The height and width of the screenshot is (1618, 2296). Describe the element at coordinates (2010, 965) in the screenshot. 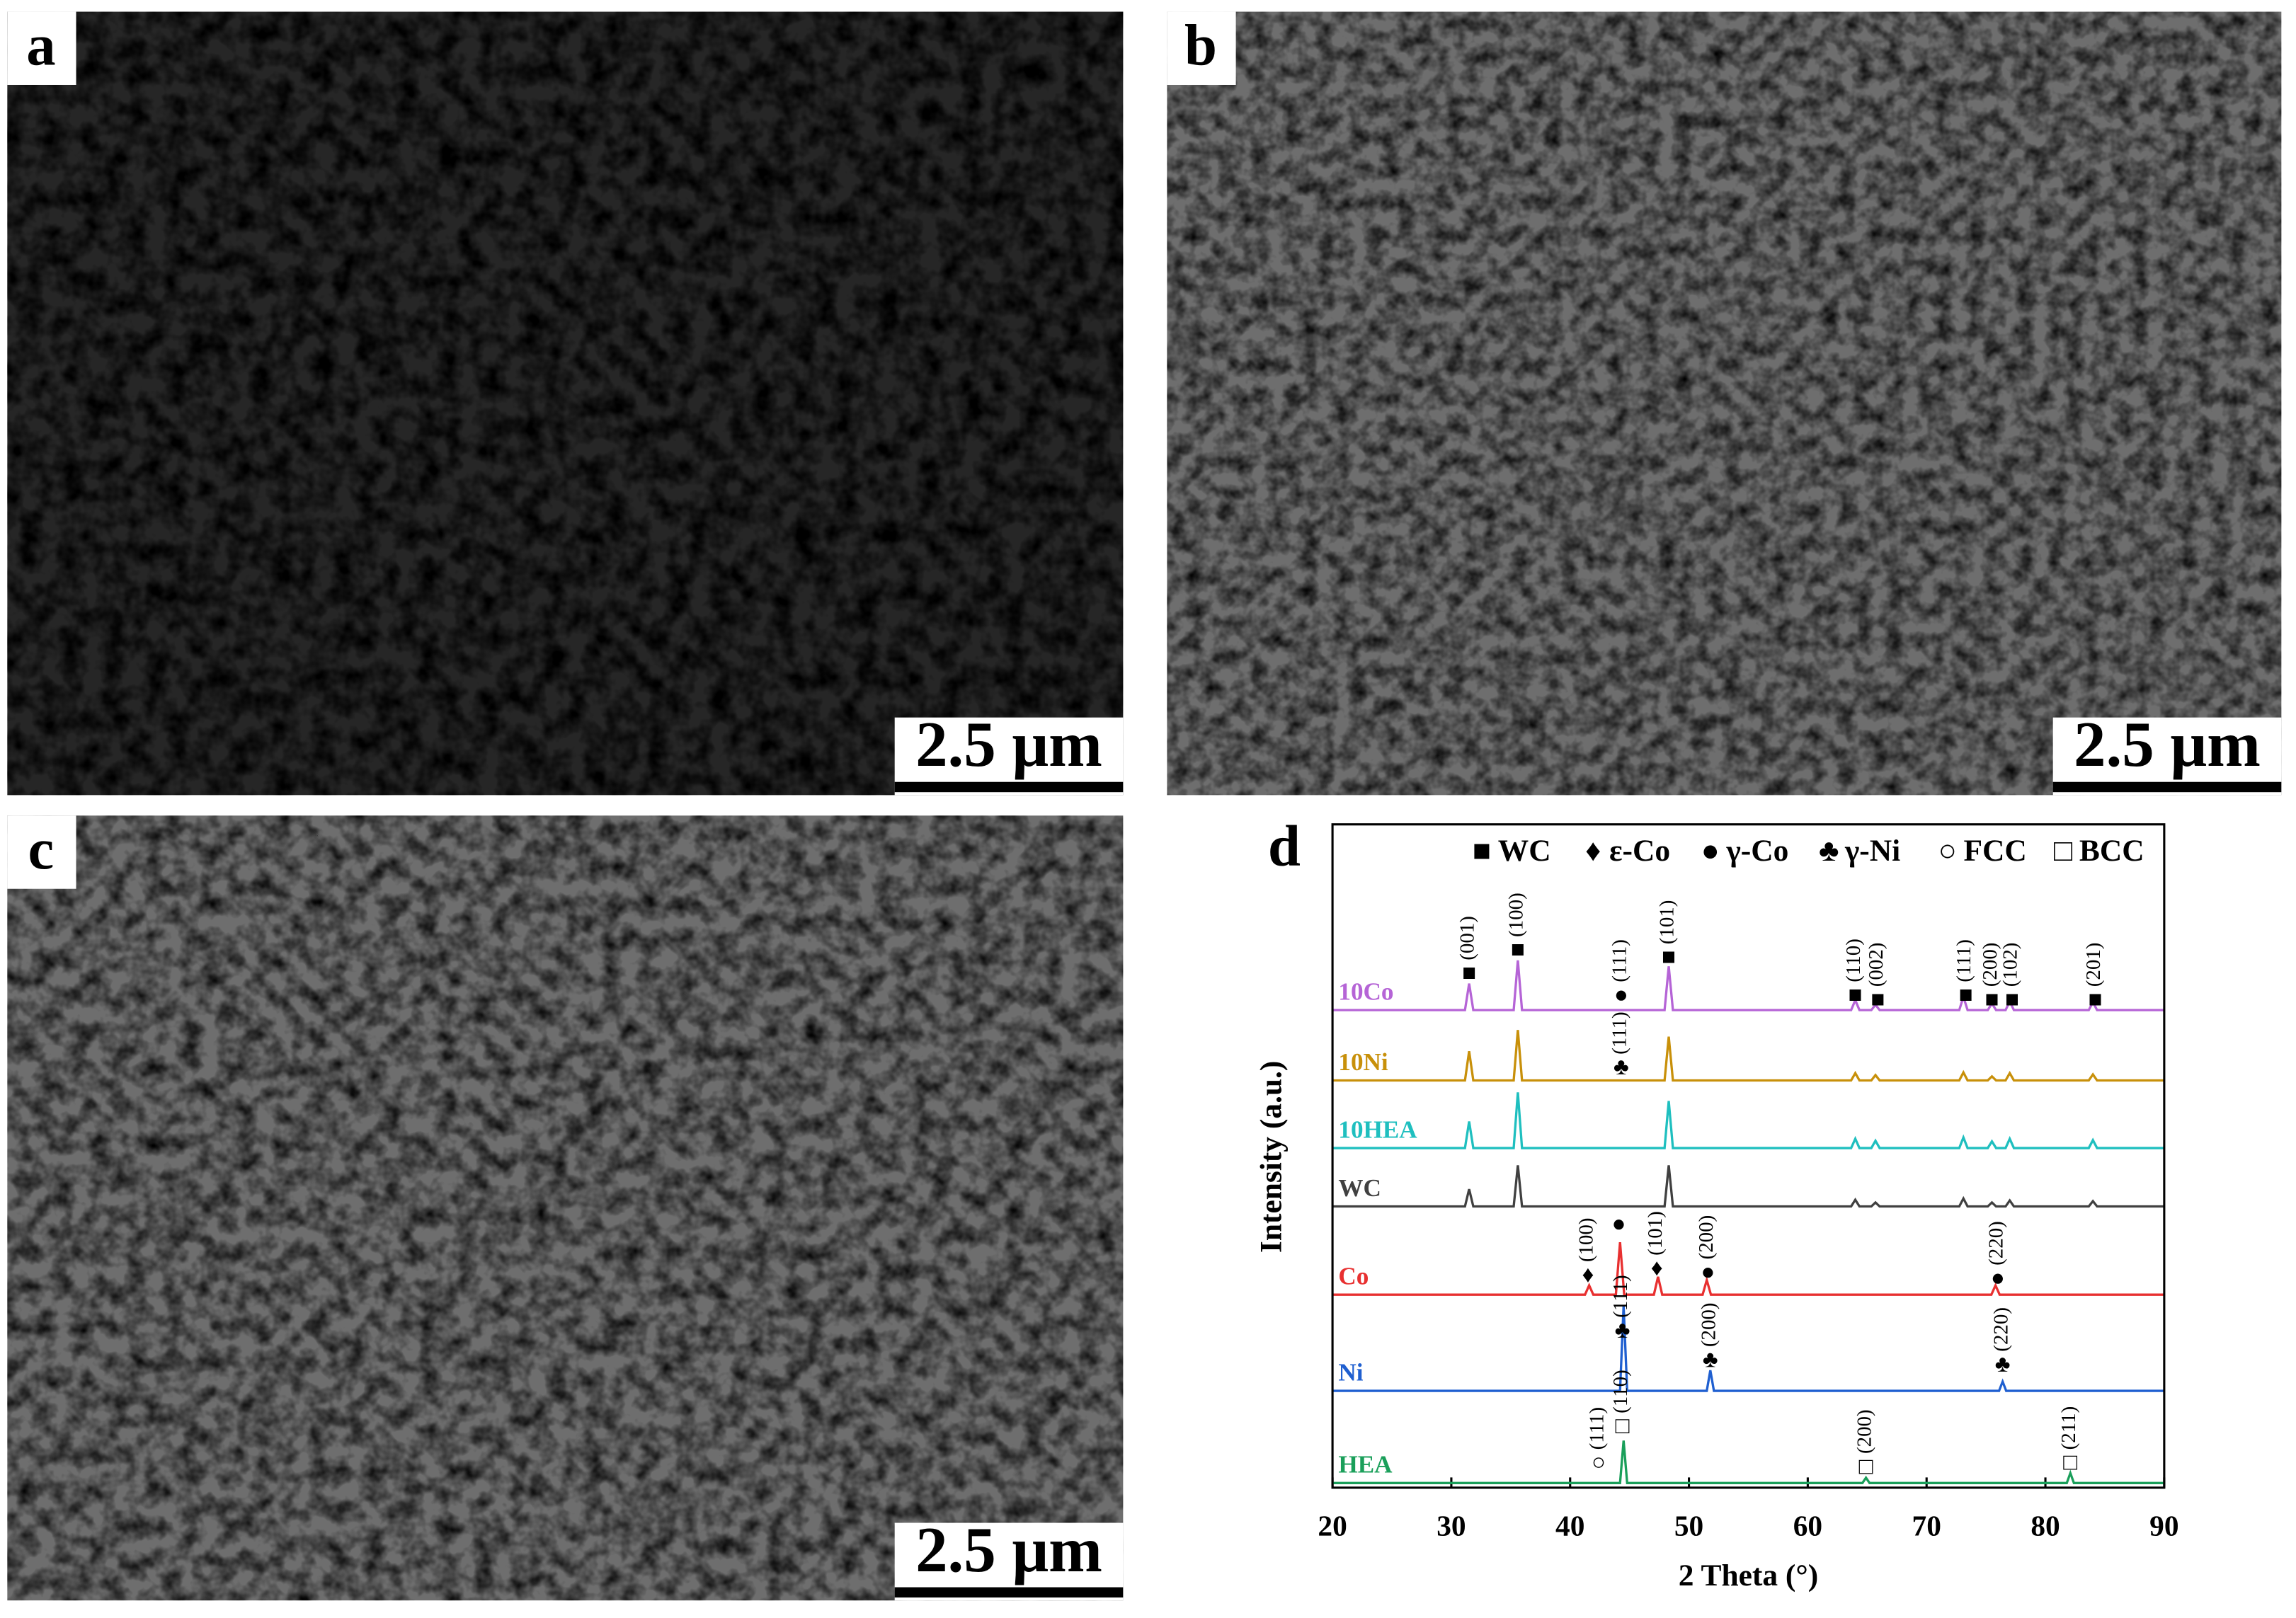

I see `peak-index: (102)` at that location.